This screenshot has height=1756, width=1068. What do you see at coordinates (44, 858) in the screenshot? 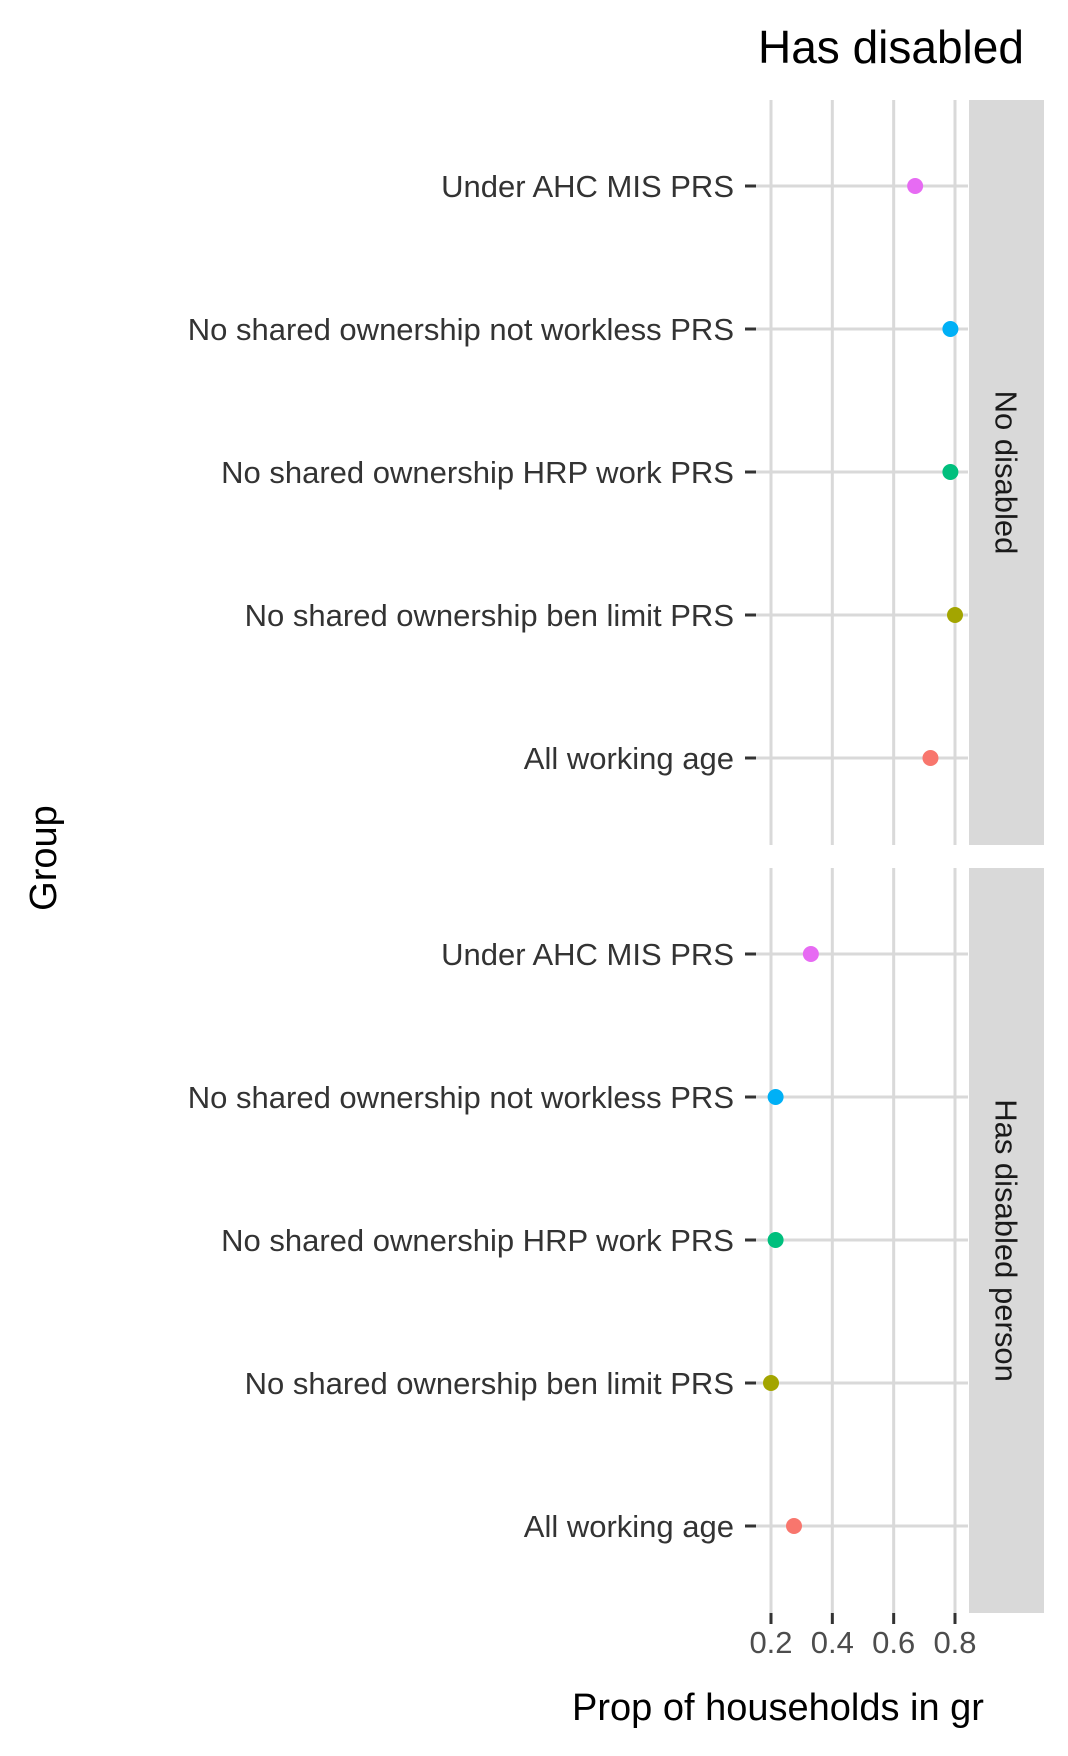
I see `y-axis-title: Group` at bounding box center [44, 858].